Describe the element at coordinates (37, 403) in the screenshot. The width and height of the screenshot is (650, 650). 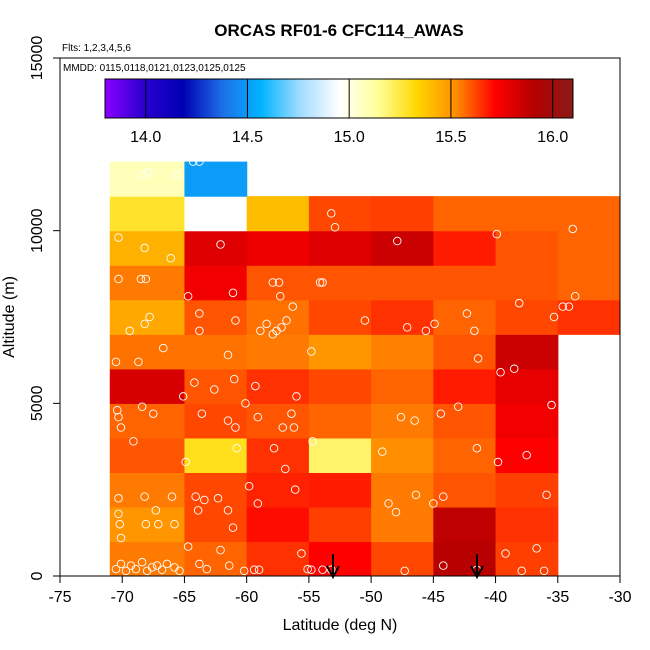
I see `y-tick-label: 5000` at that location.